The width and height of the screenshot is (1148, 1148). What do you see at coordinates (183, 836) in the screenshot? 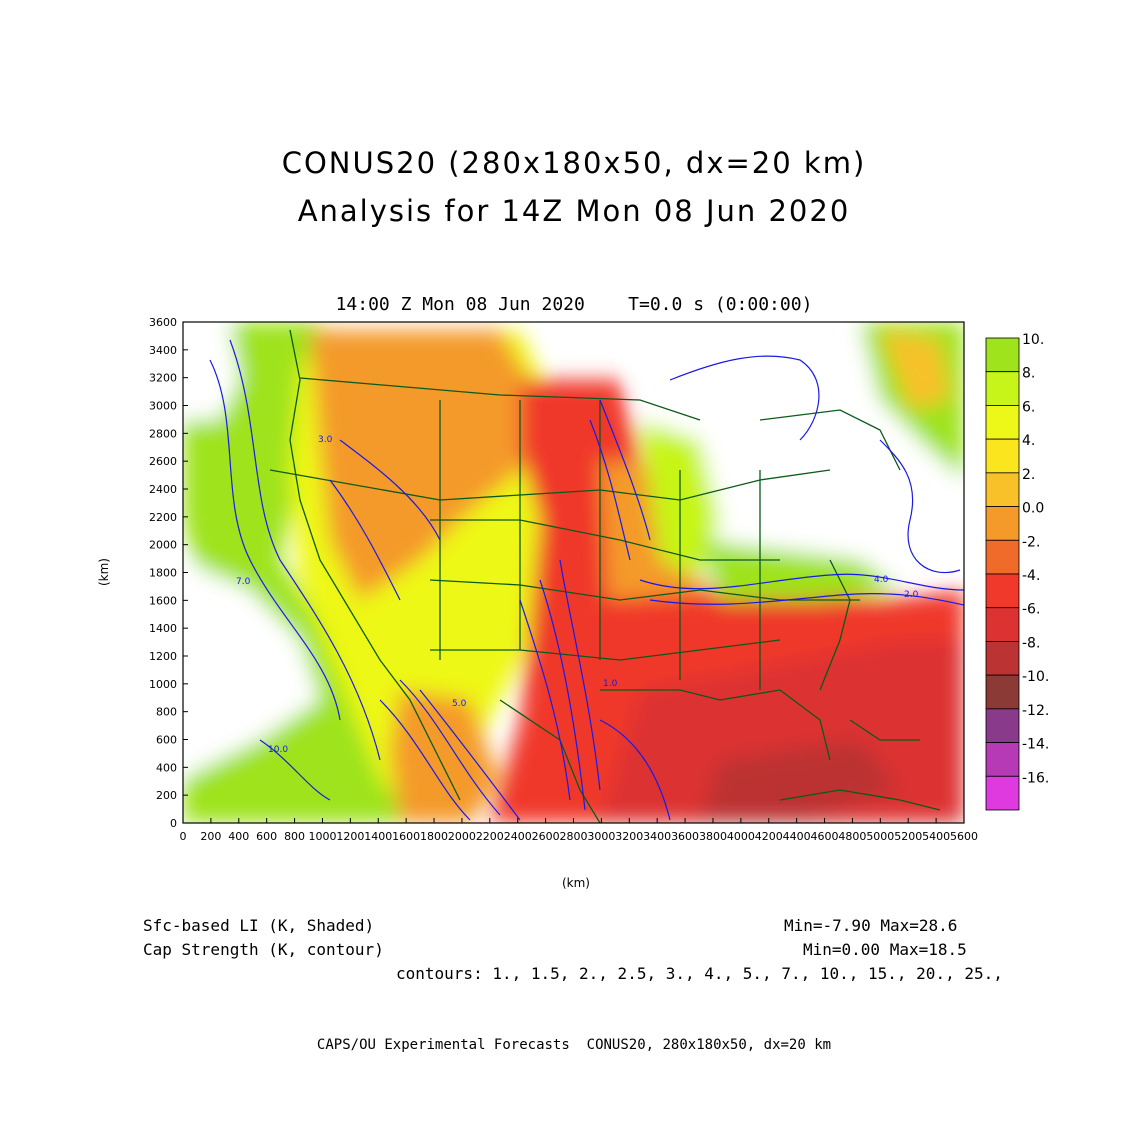
I see `x-tick-label: 0` at bounding box center [183, 836].